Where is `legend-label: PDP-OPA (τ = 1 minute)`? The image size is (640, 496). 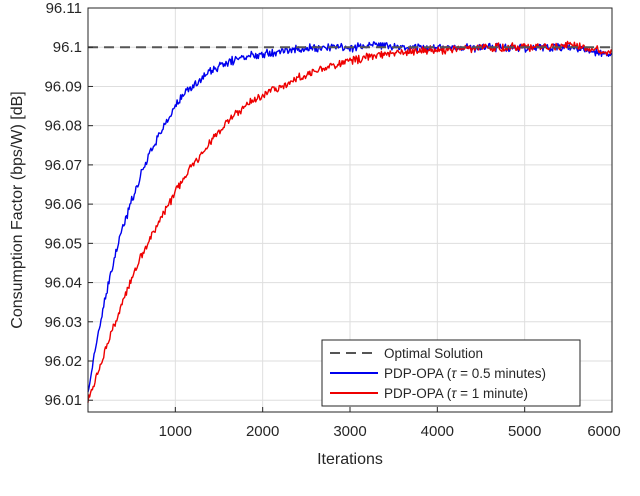 legend-label: PDP-OPA (τ = 1 minute) is located at coordinates (456, 393).